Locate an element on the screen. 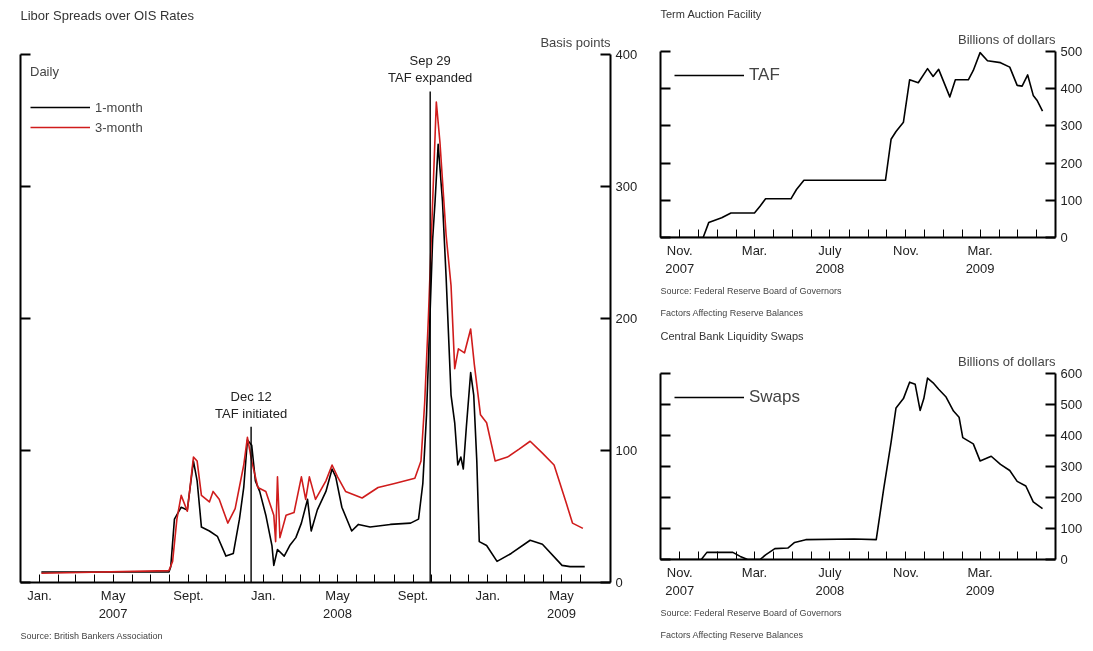 This screenshot has height=651, width=1093. source-note: Source: British Bankers Association is located at coordinates (91, 635).